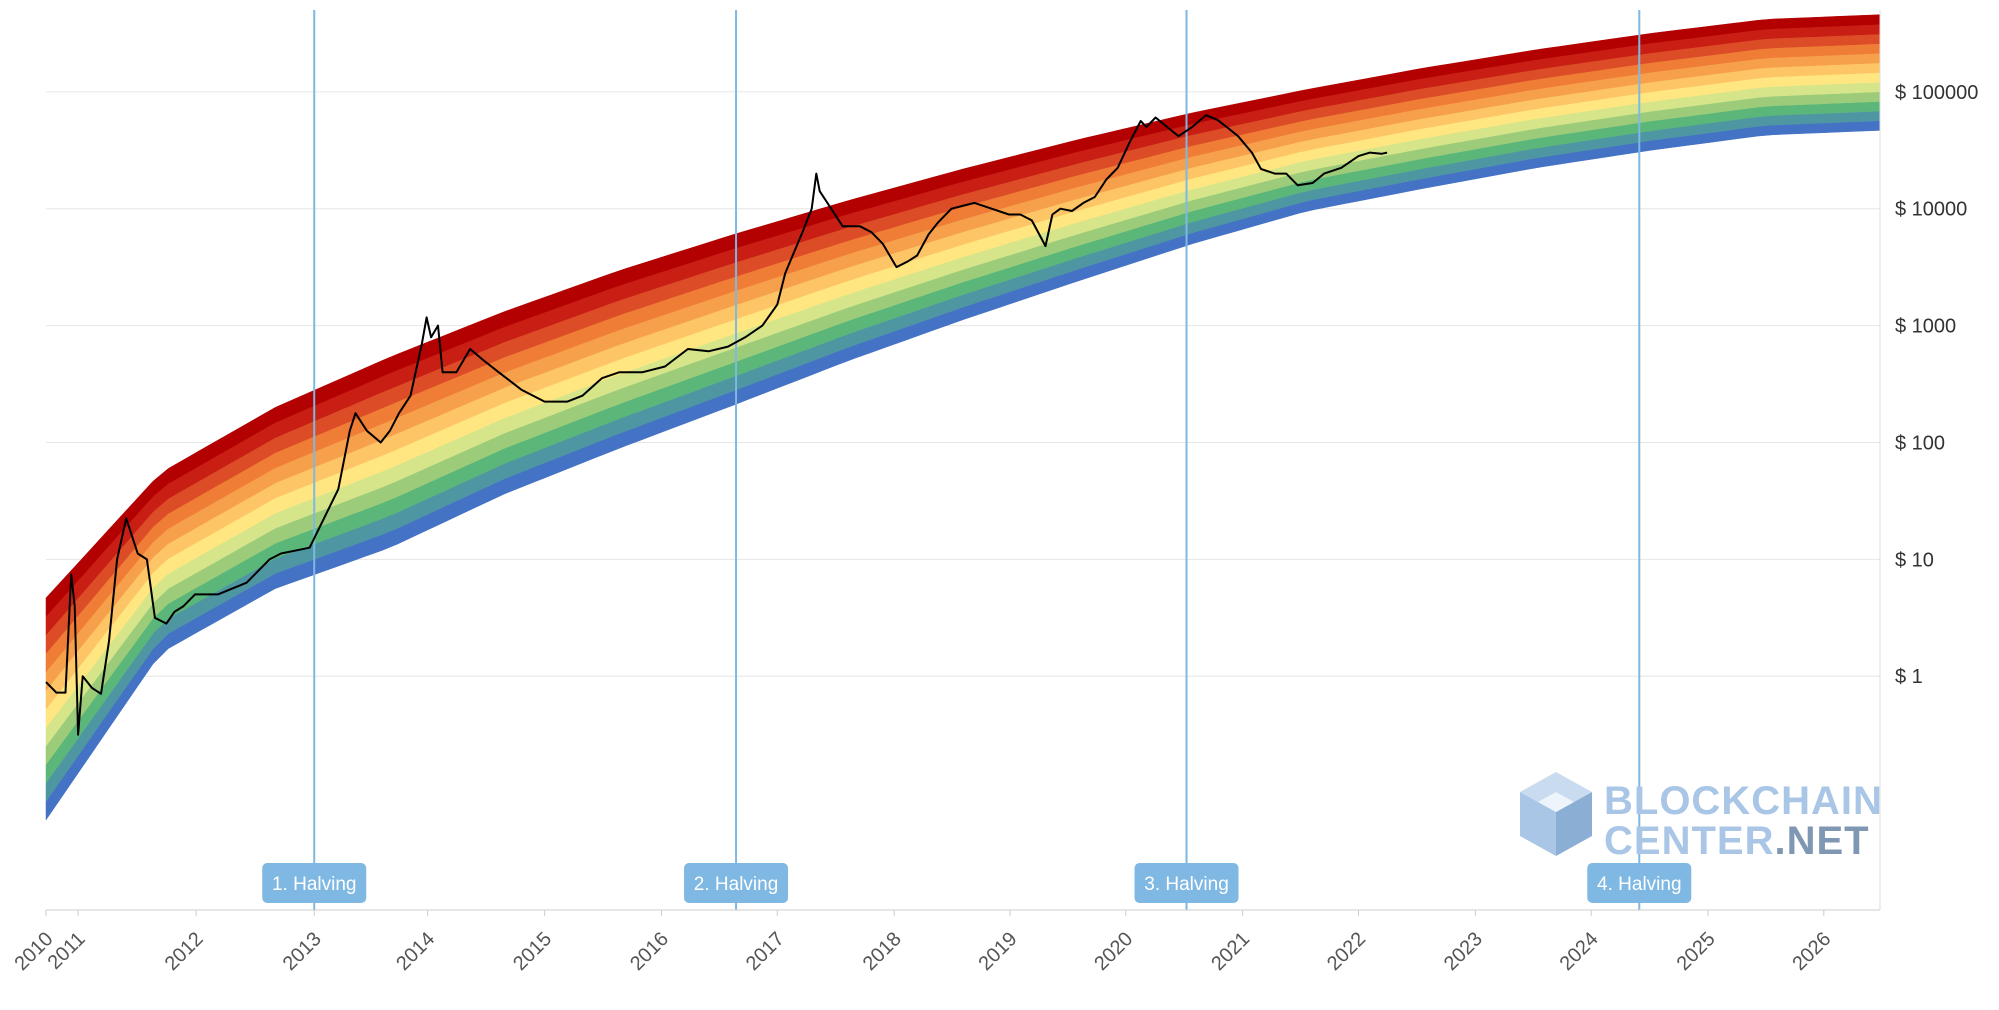 The width and height of the screenshot is (1999, 1010). Describe the element at coordinates (1689, 841) in the screenshot. I see `watermark-line2a: CENTER` at that location.